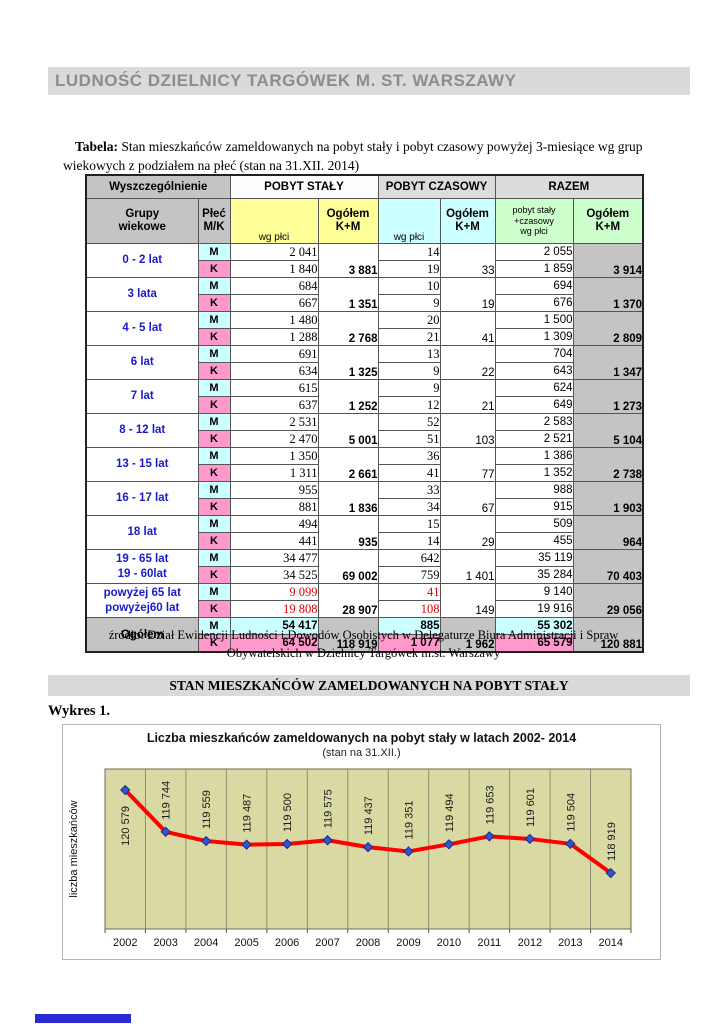  I want to click on age-group-label: 4 - 5 lat, so click(142, 328).